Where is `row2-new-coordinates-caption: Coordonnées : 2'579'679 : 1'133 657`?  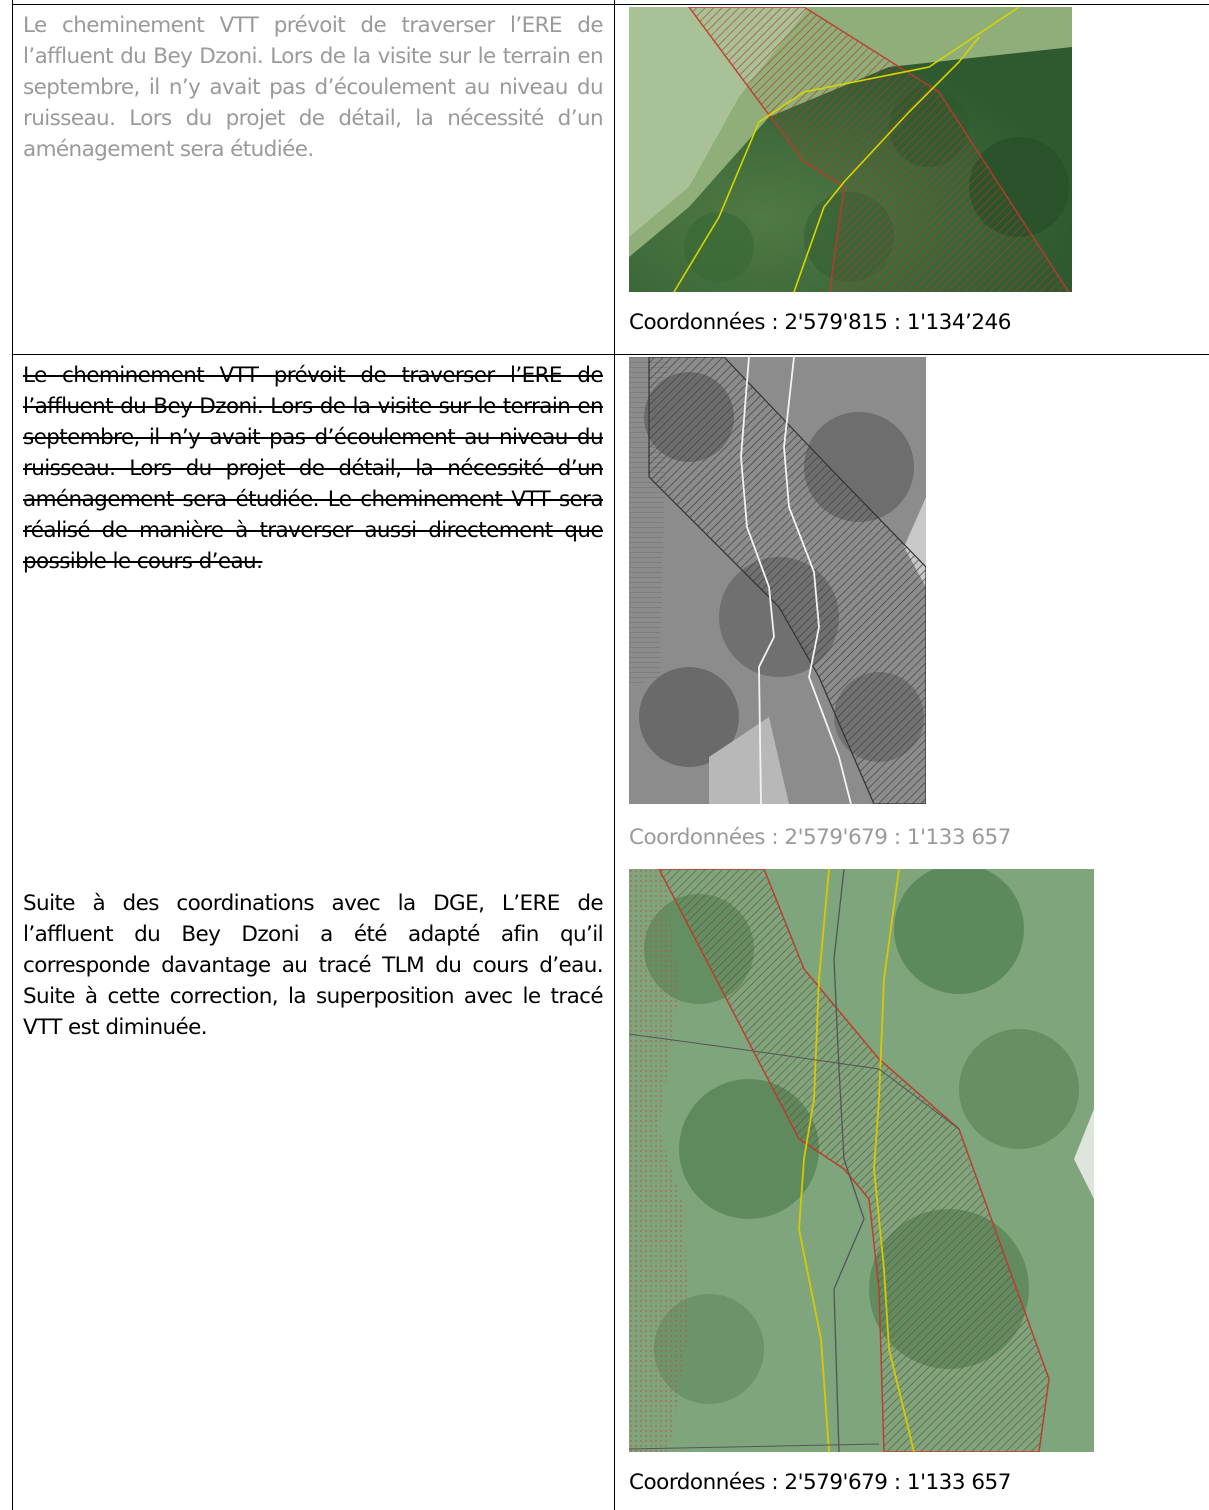 row2-new-coordinates-caption: Coordonnées : 2'579'679 : 1'133 657 is located at coordinates (820, 1482).